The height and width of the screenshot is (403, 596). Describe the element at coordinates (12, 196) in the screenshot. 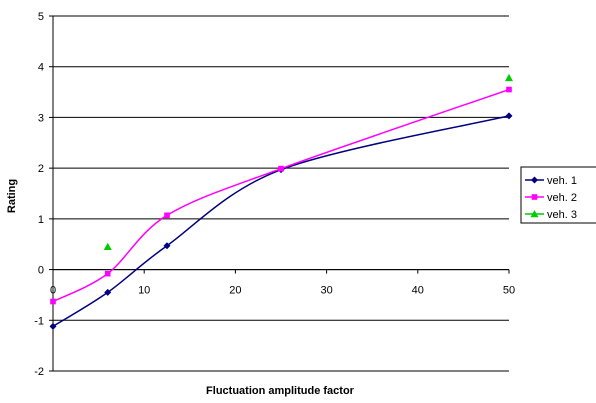

I see `y-axis-title: Rating` at that location.